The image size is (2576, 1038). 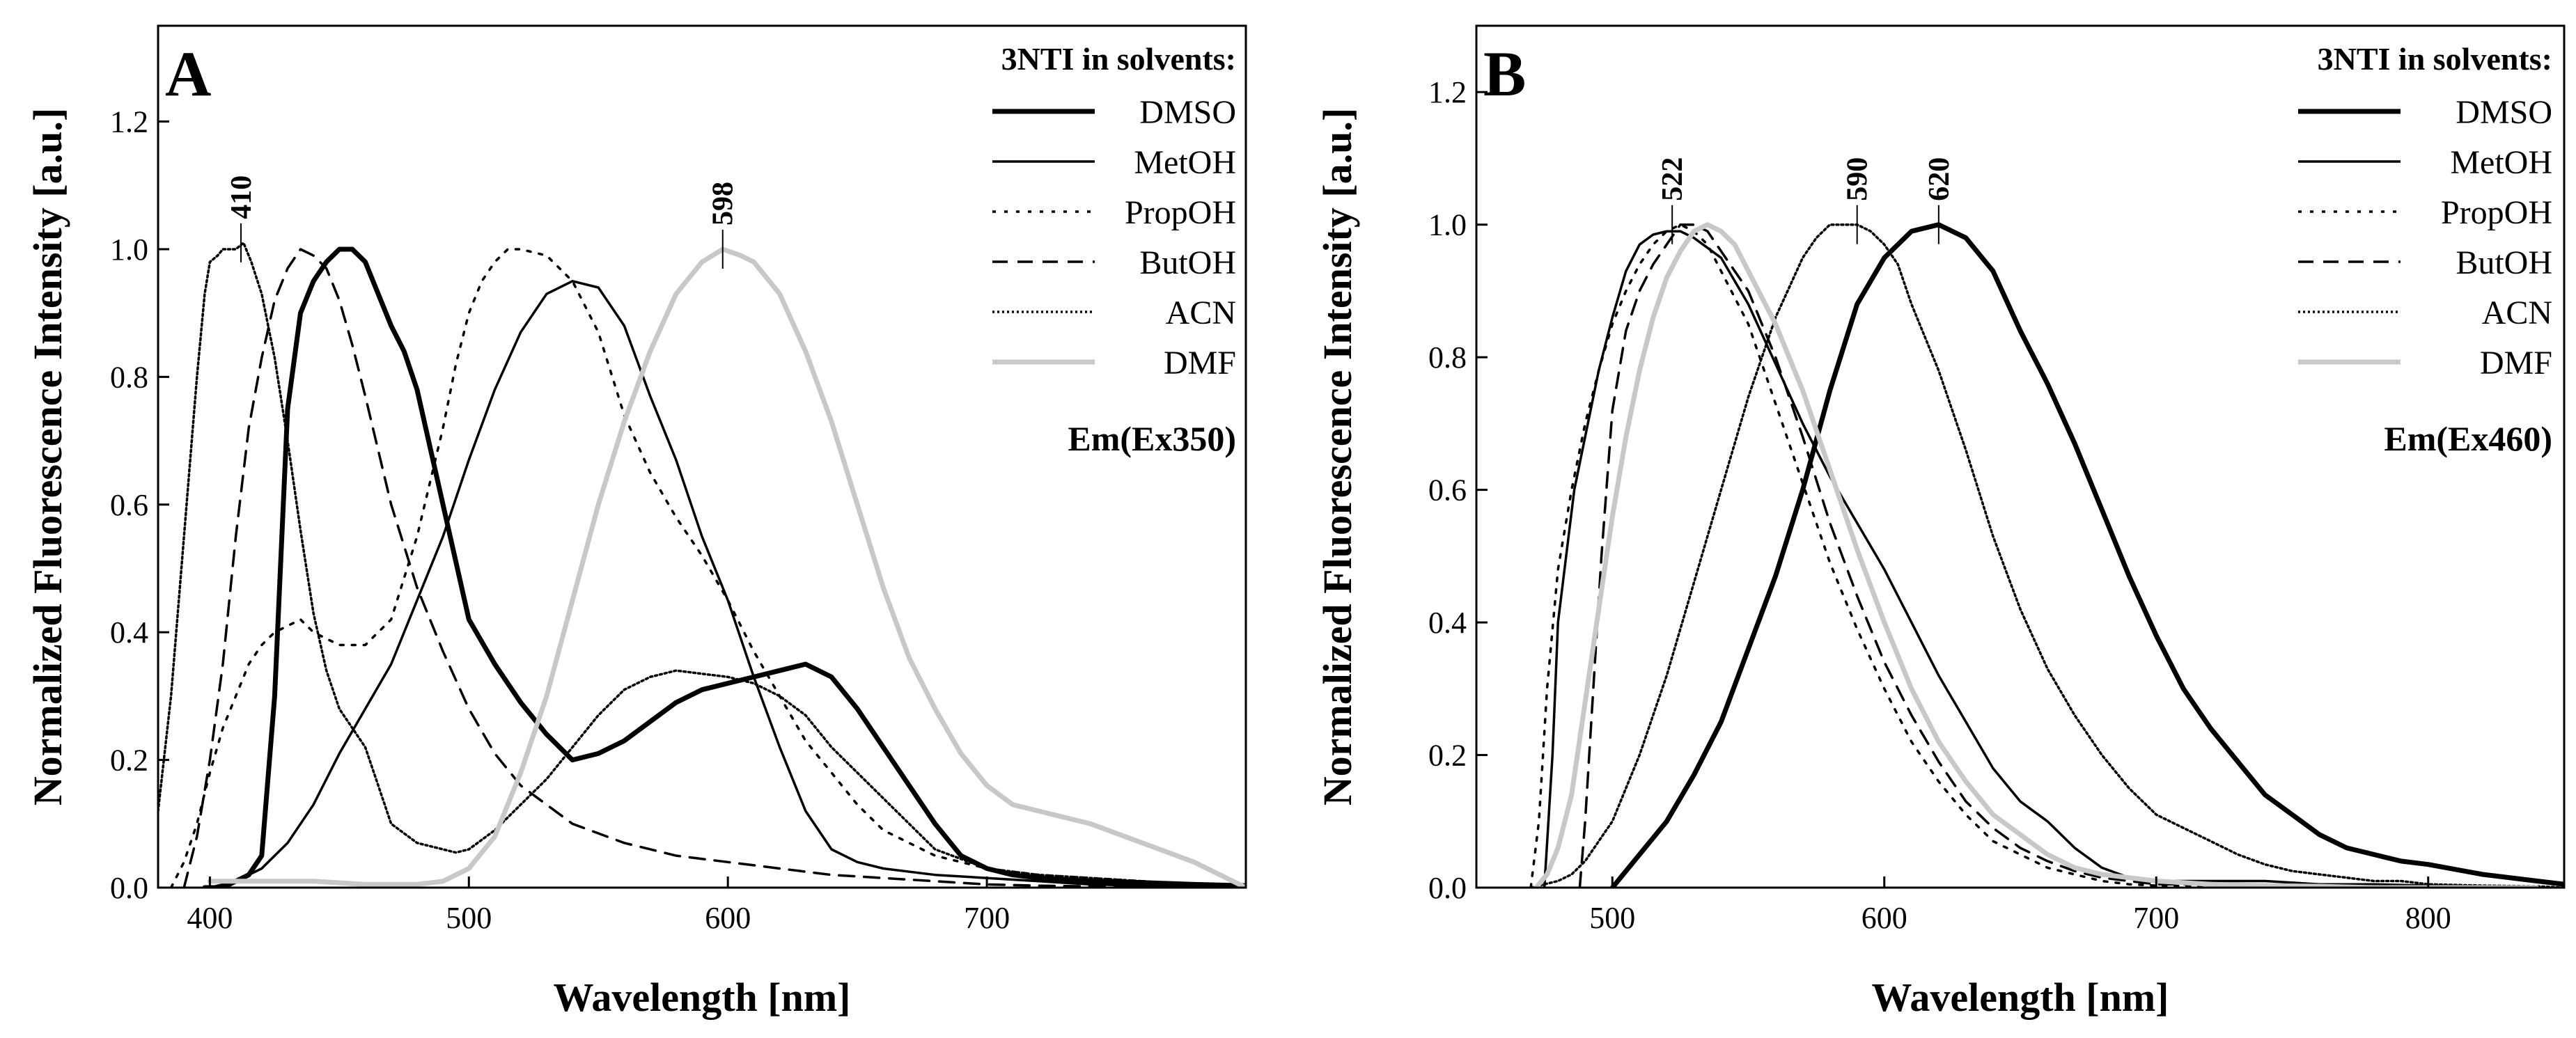 I want to click on peak-label: 410, so click(x=242, y=197).